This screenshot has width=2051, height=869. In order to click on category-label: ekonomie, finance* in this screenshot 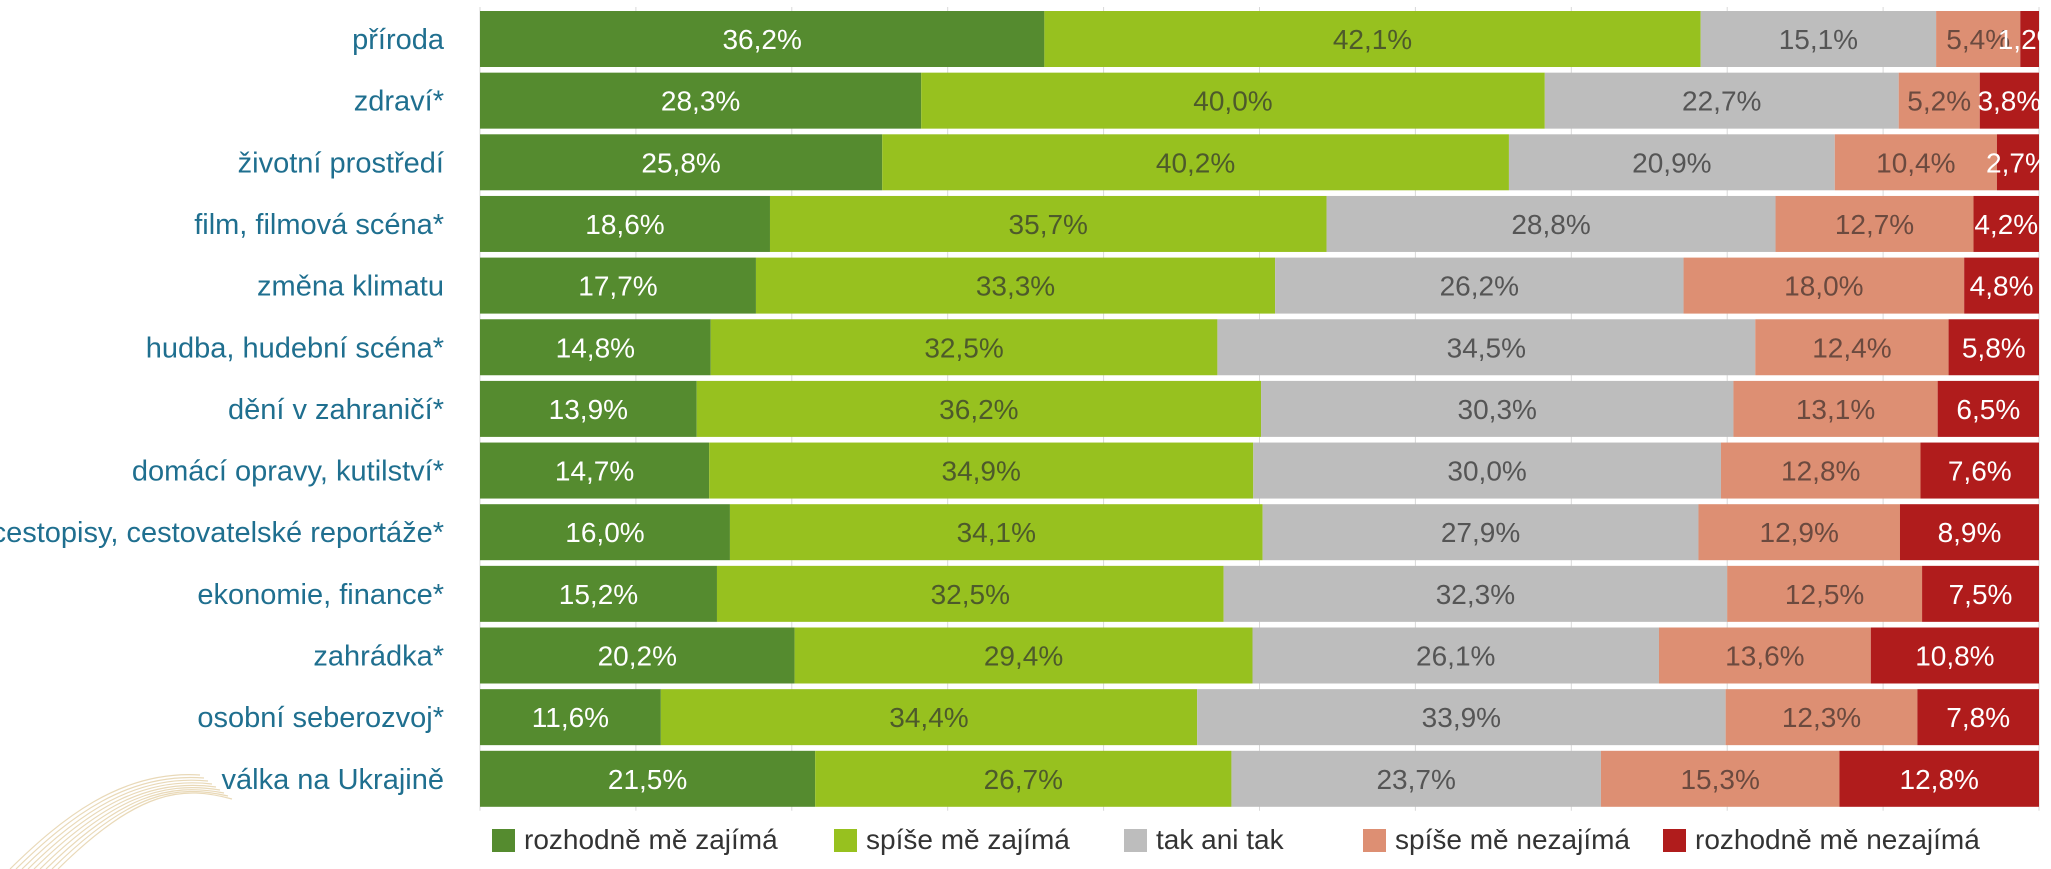, I will do `click(320, 595)`.